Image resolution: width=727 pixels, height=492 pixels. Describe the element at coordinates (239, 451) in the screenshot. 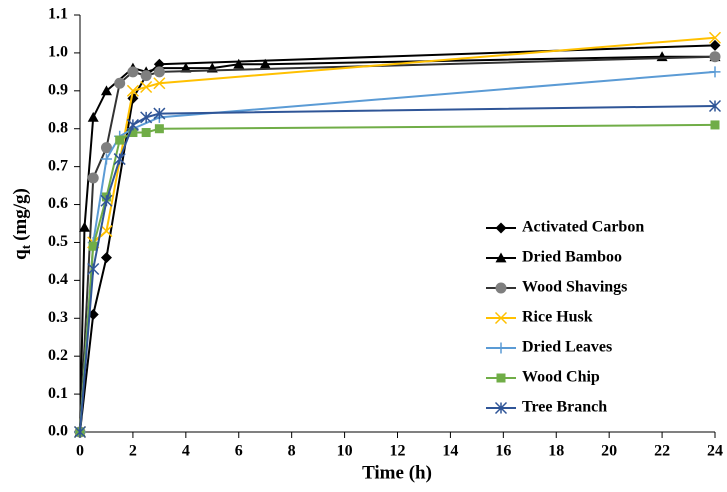

I see `x-tick-label: 6` at that location.